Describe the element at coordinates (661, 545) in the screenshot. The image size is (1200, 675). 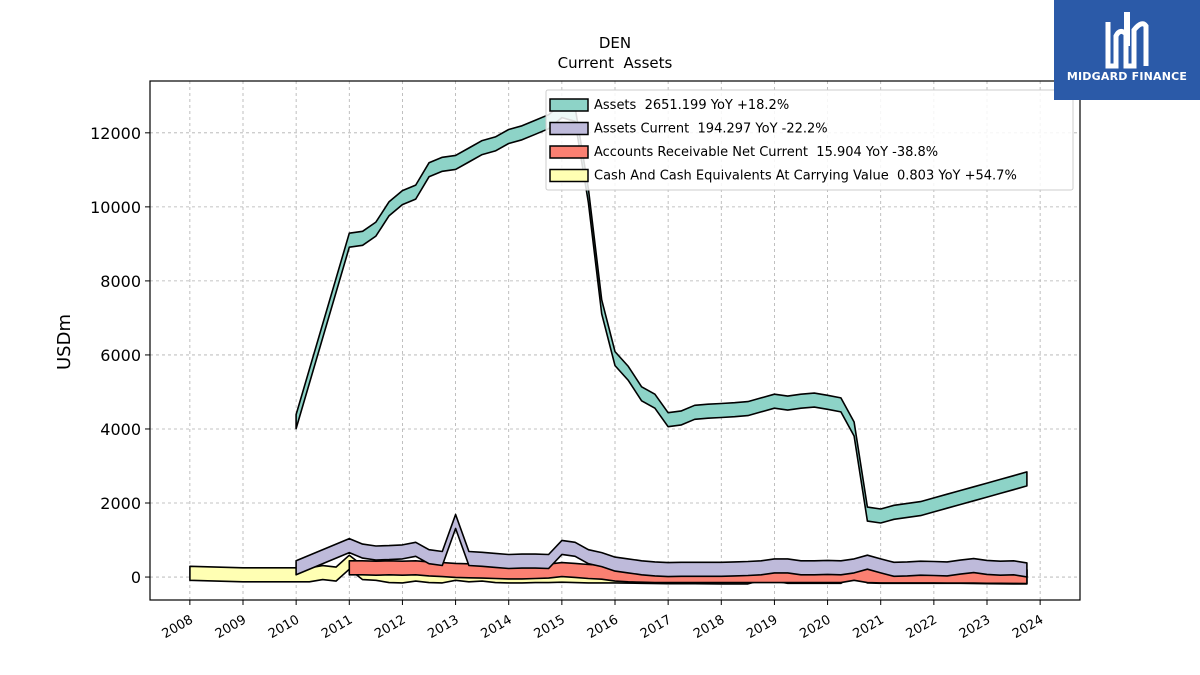
I see `series-band-assets-current` at that location.